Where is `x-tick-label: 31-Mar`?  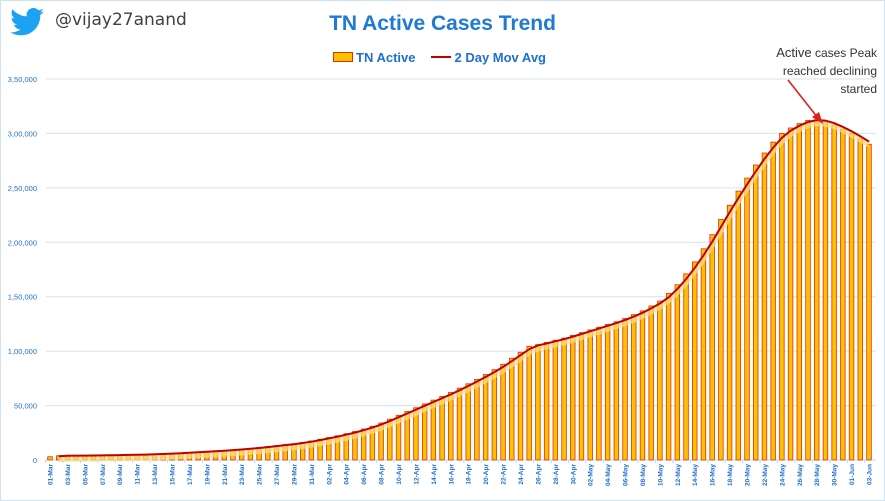 x-tick-label: 31-Mar is located at coordinates (312, 474).